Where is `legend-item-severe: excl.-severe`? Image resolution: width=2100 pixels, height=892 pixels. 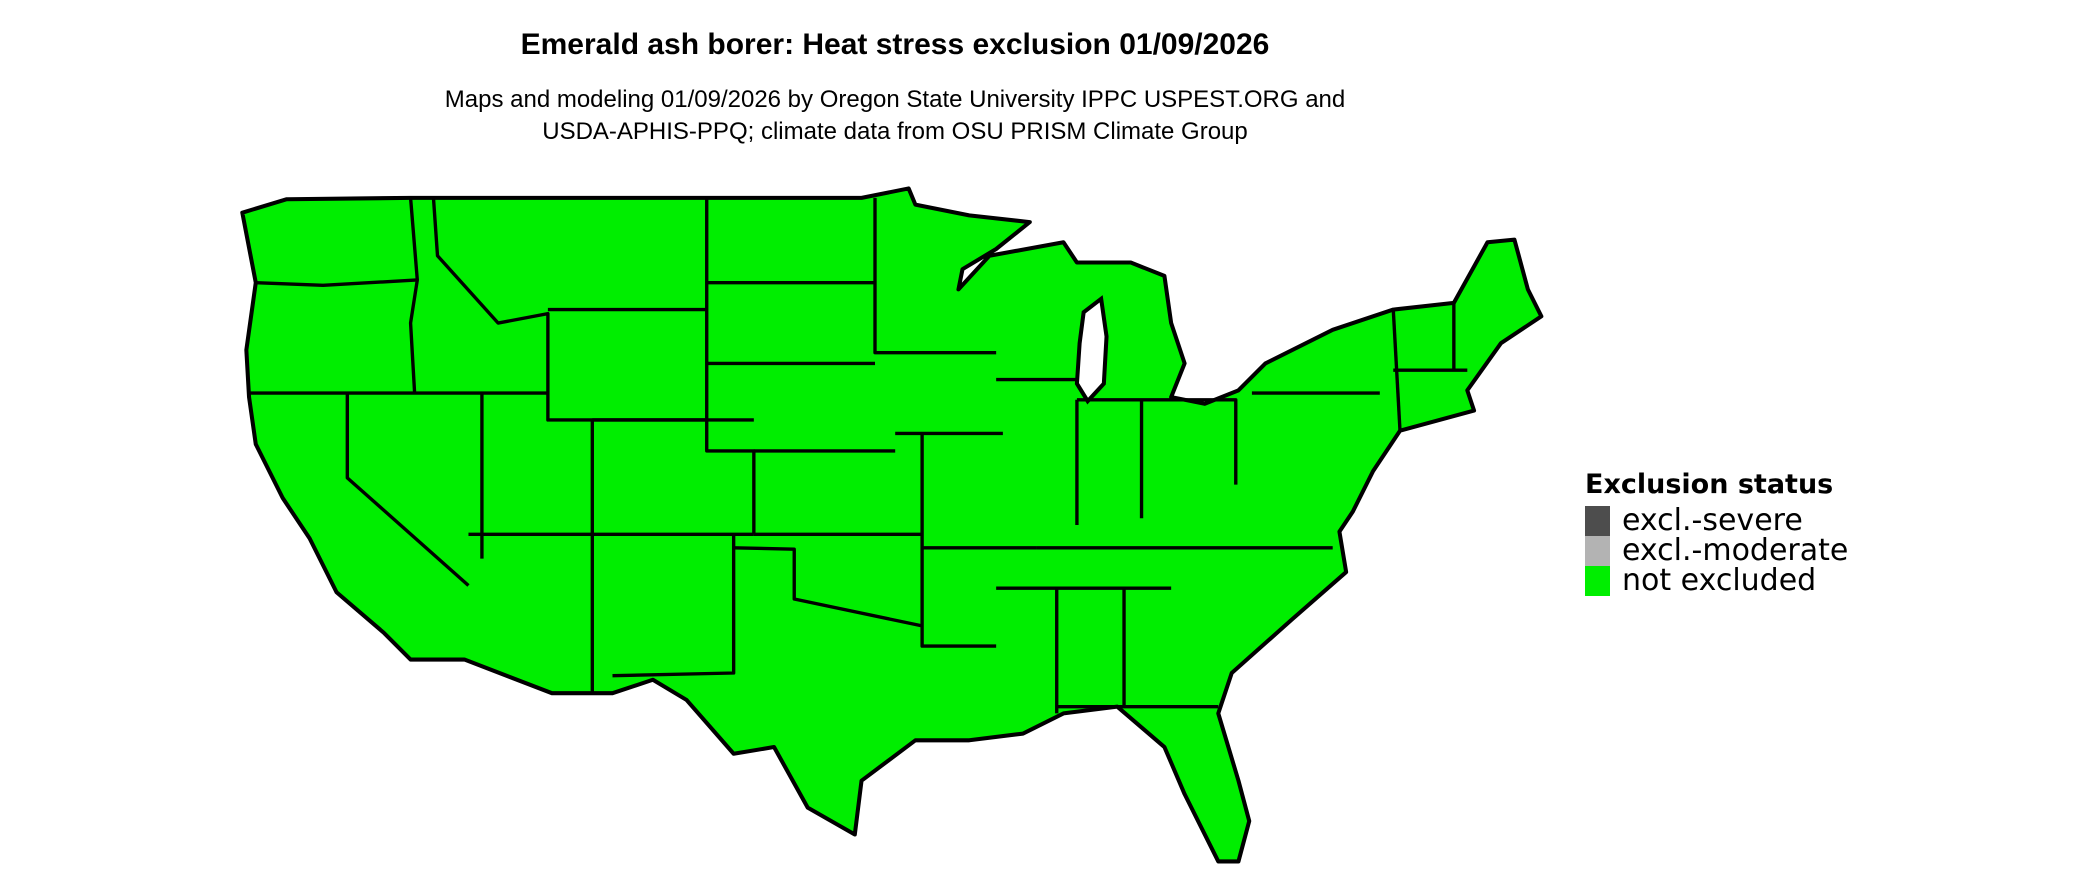
legend-item-severe: excl.-severe is located at coordinates (1716, 521).